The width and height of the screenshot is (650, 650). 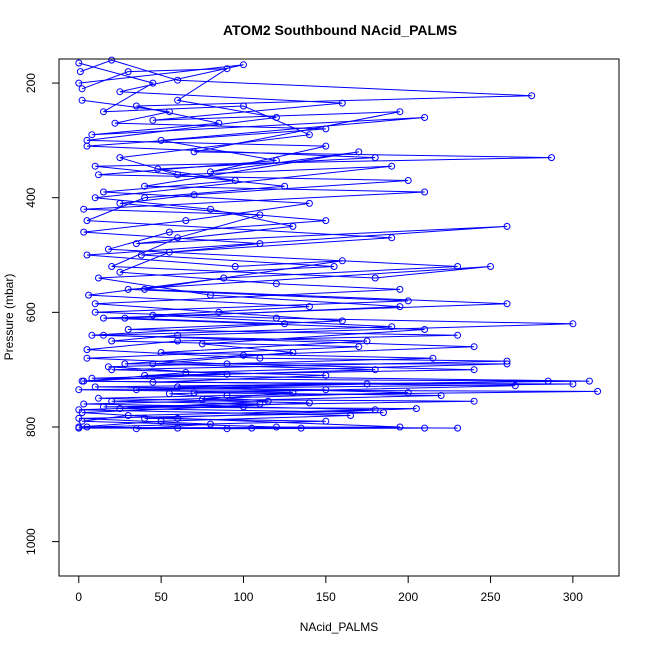 What do you see at coordinates (161, 597) in the screenshot?
I see `x-tick-label: 50` at bounding box center [161, 597].